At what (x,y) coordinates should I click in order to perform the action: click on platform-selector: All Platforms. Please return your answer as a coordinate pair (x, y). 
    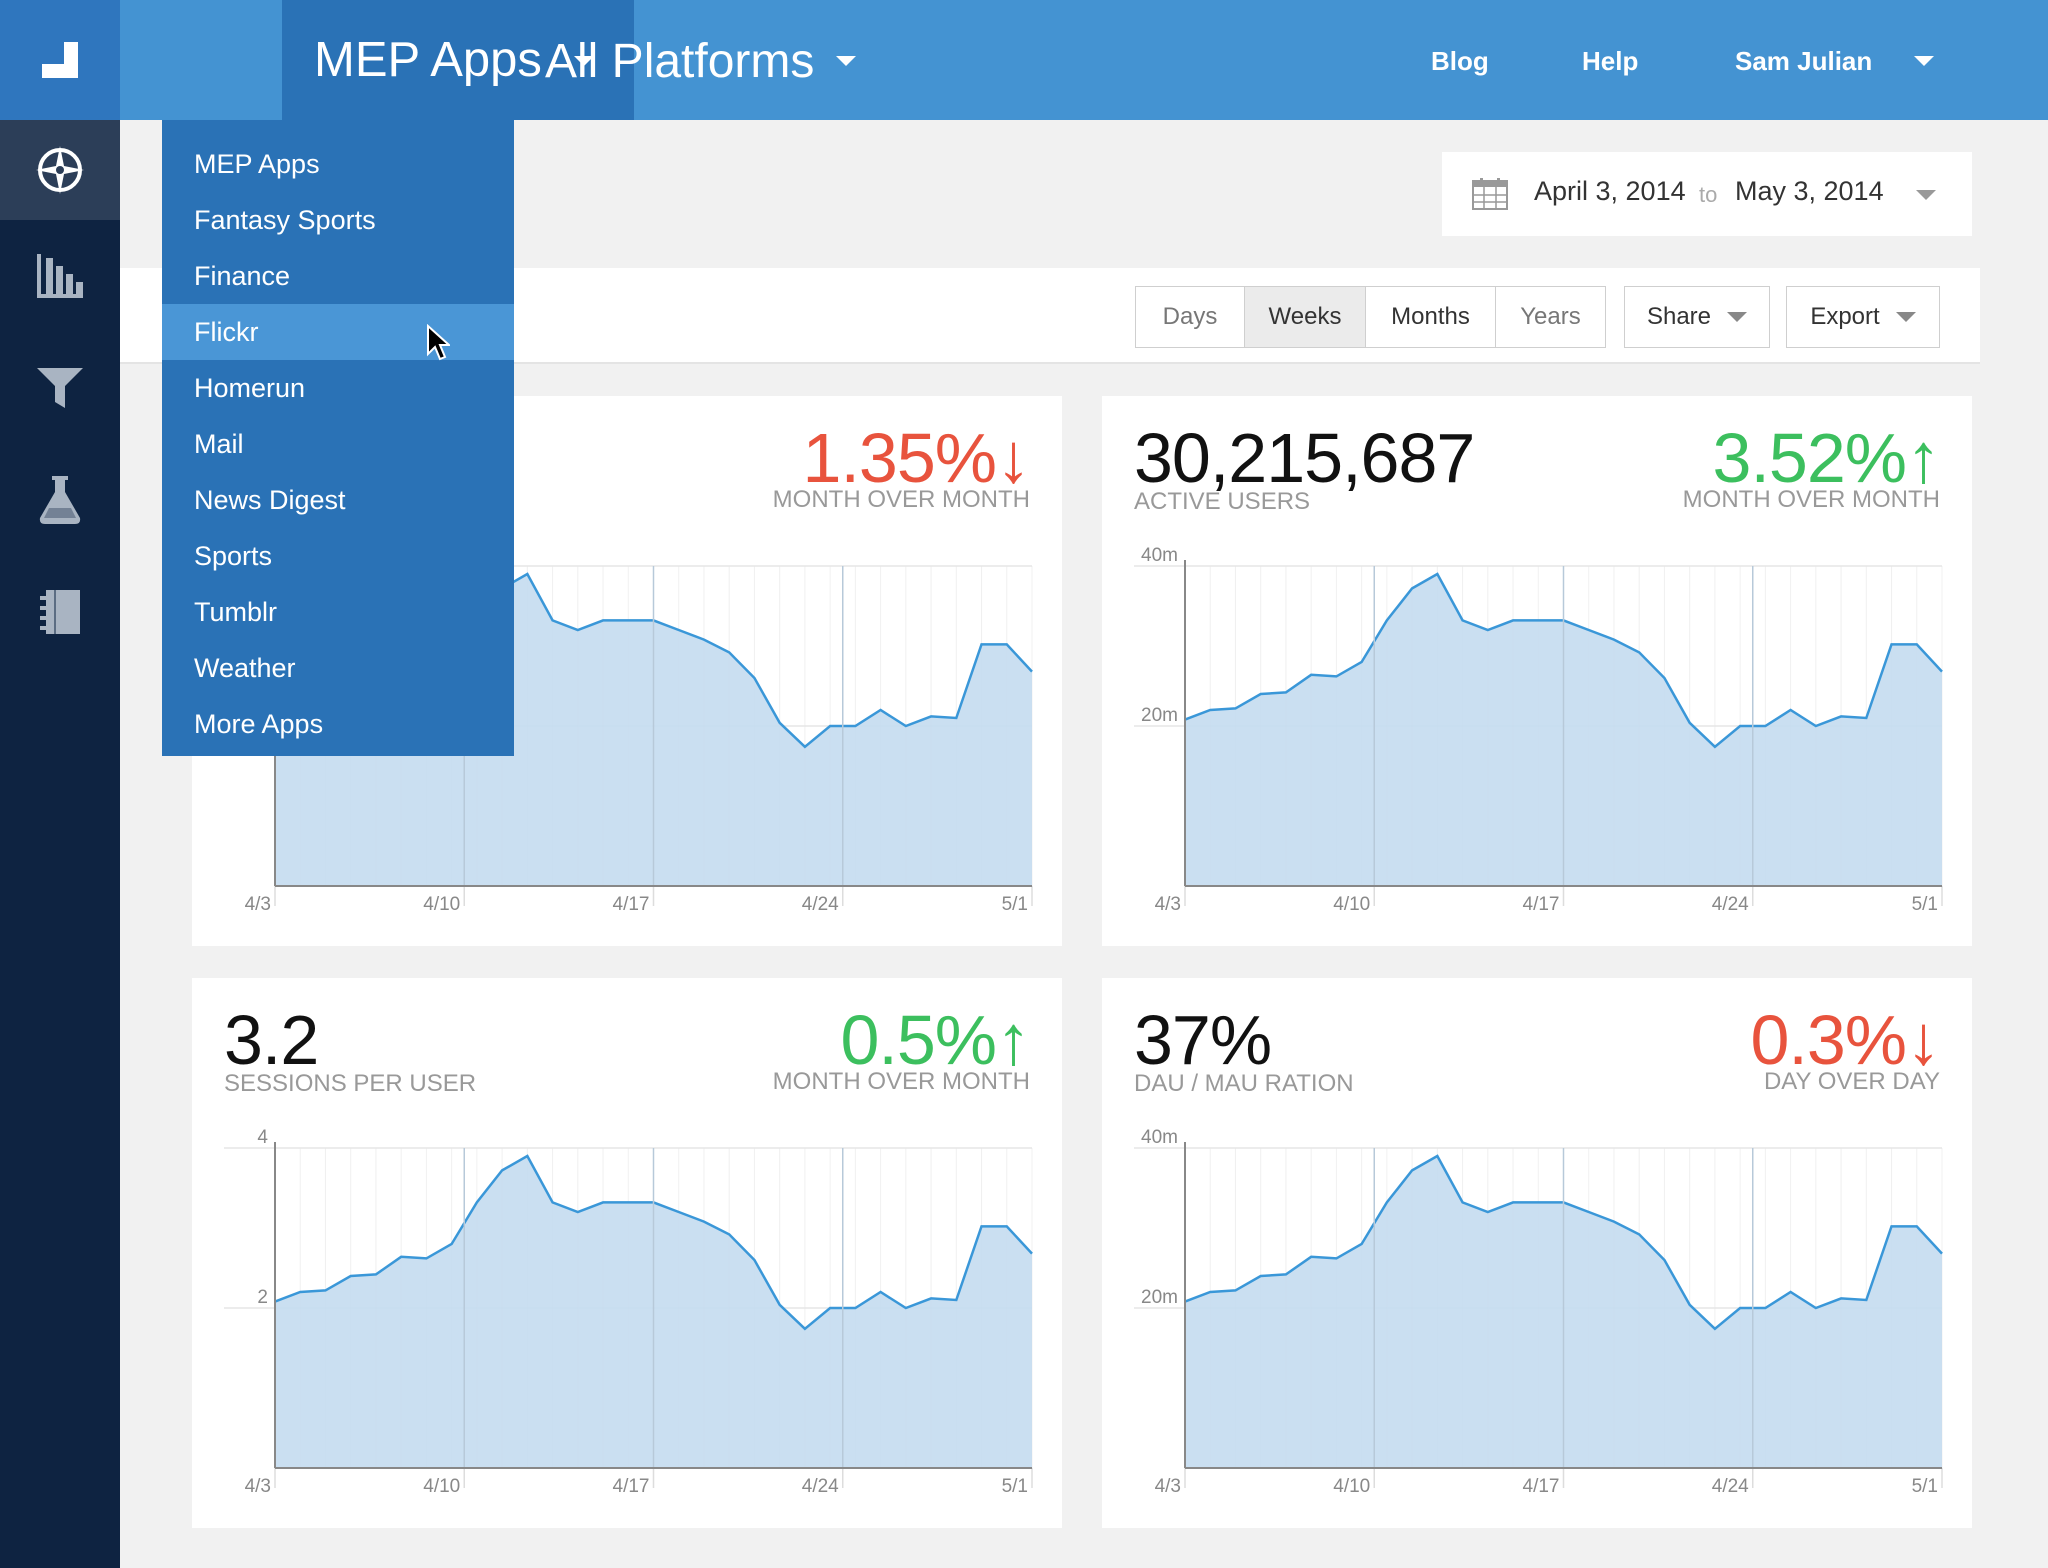
    Looking at the image, I should click on (680, 61).